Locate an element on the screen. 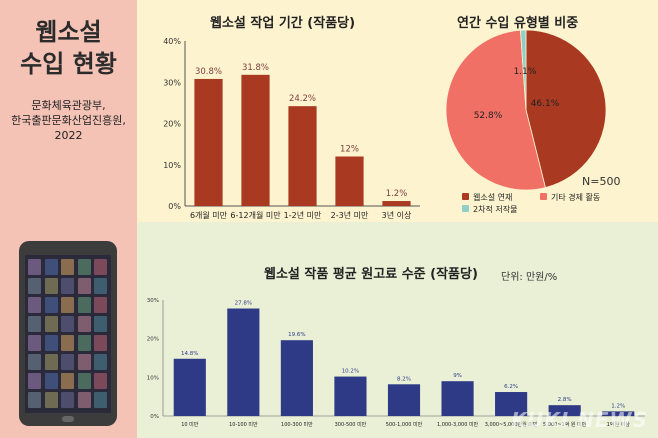 The image size is (658, 438). pie-data-label: 52.8% is located at coordinates (488, 116).